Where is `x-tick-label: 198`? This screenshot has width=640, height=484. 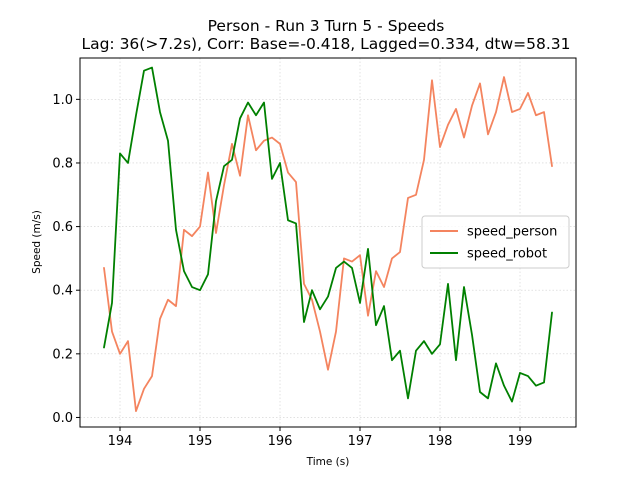 x-tick-label: 198 is located at coordinates (440, 441).